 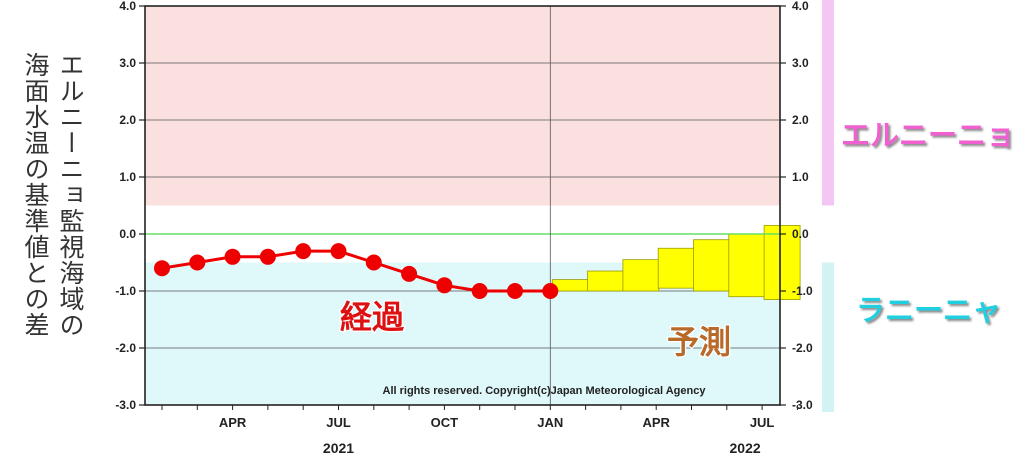 What do you see at coordinates (800, 120) in the screenshot?
I see `y-tick-label-right: 2.0` at bounding box center [800, 120].